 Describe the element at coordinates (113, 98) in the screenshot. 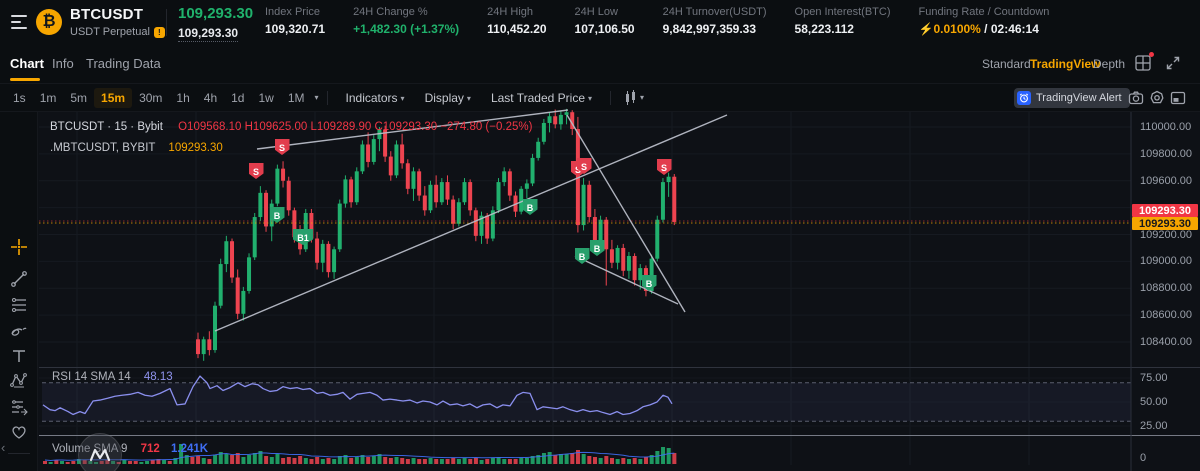

I see `timeframe-15m: 15m` at that location.